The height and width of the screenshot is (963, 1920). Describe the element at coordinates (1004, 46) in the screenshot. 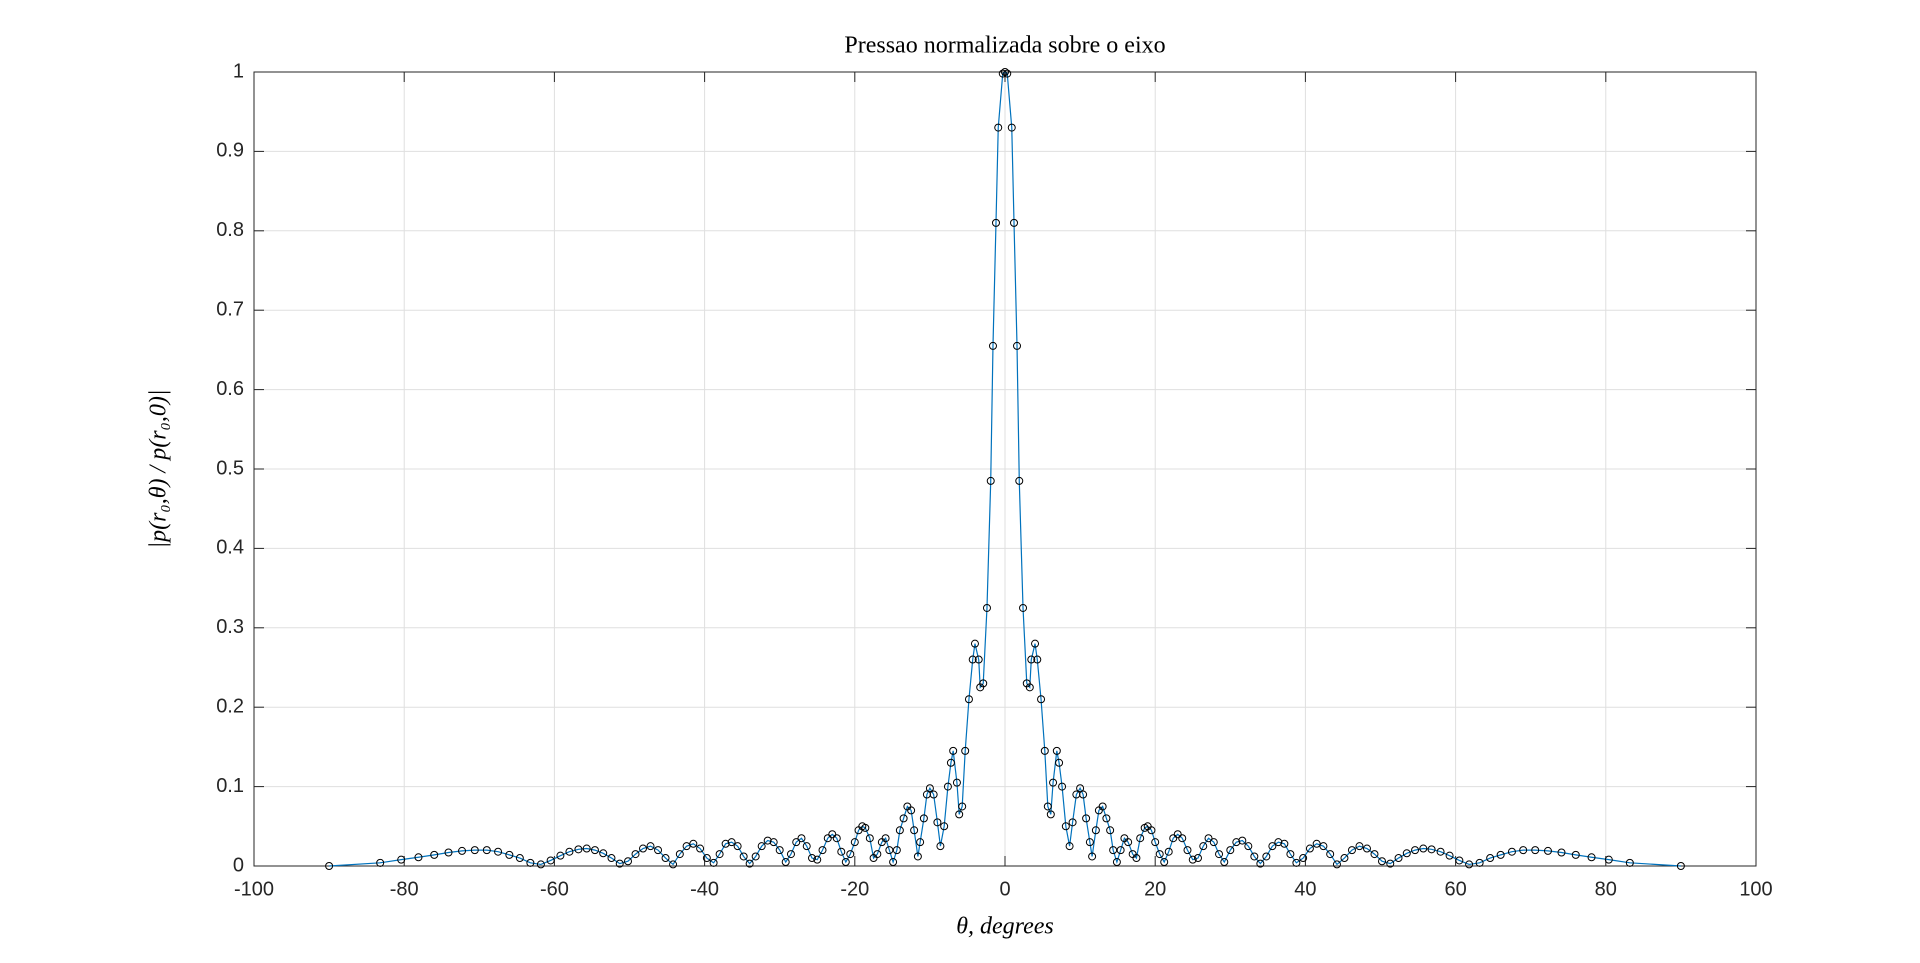

I see `chart-title: Pressao normalizada sobre o eixo` at that location.